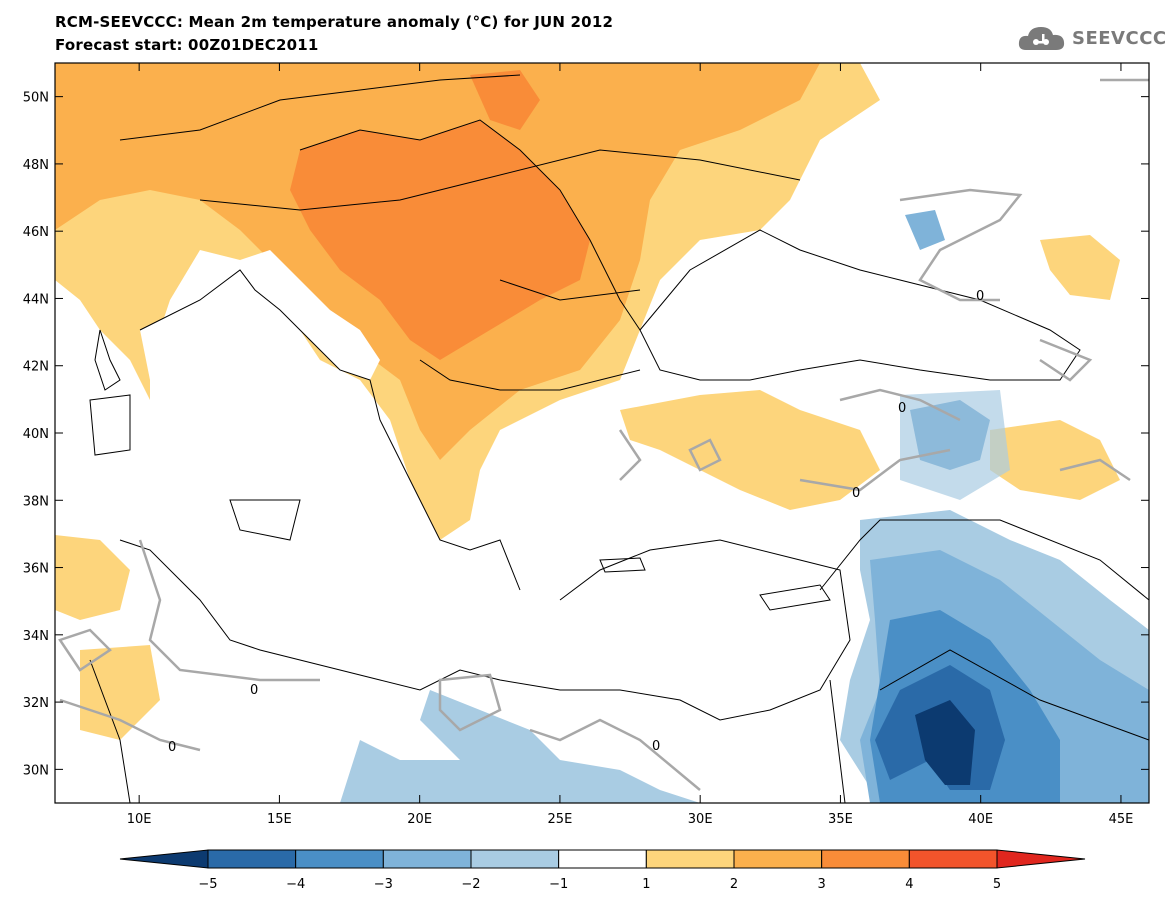 This screenshot has width=1165, height=907. Describe the element at coordinates (909, 884) in the screenshot. I see `colorbar-tick-label: 4` at that location.